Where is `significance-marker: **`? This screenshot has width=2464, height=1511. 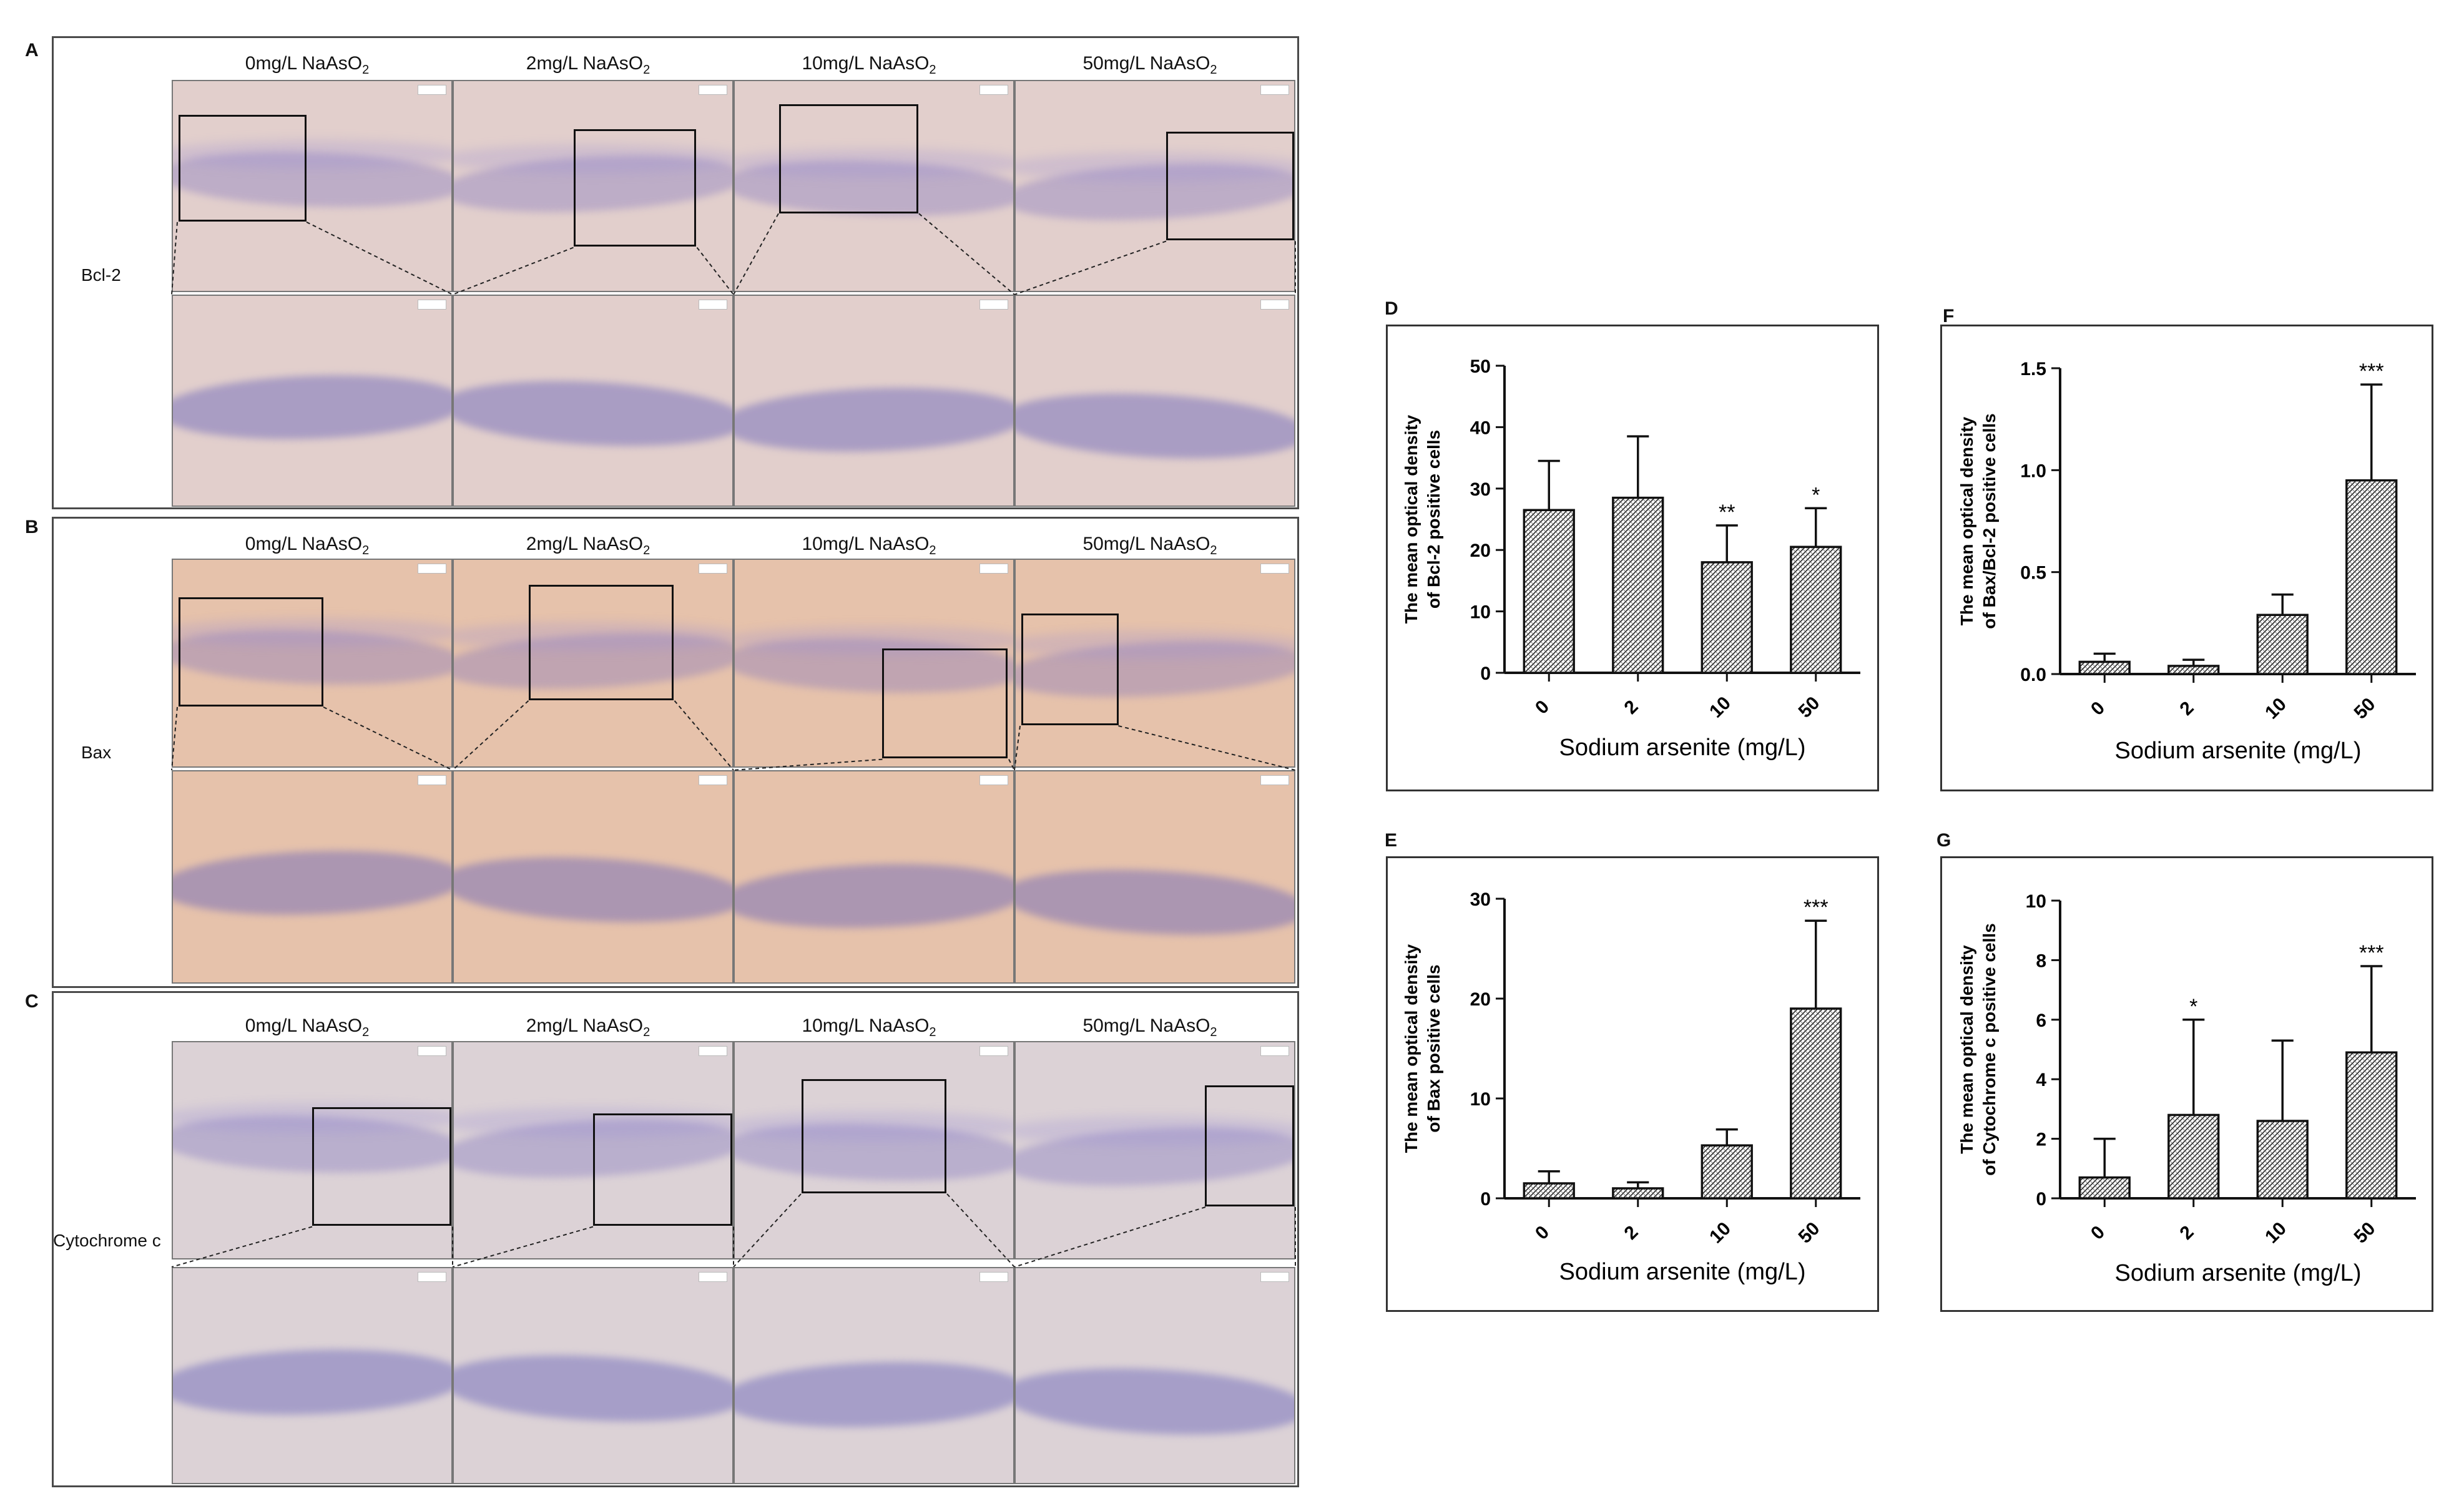 significance-marker: ** is located at coordinates (1727, 512).